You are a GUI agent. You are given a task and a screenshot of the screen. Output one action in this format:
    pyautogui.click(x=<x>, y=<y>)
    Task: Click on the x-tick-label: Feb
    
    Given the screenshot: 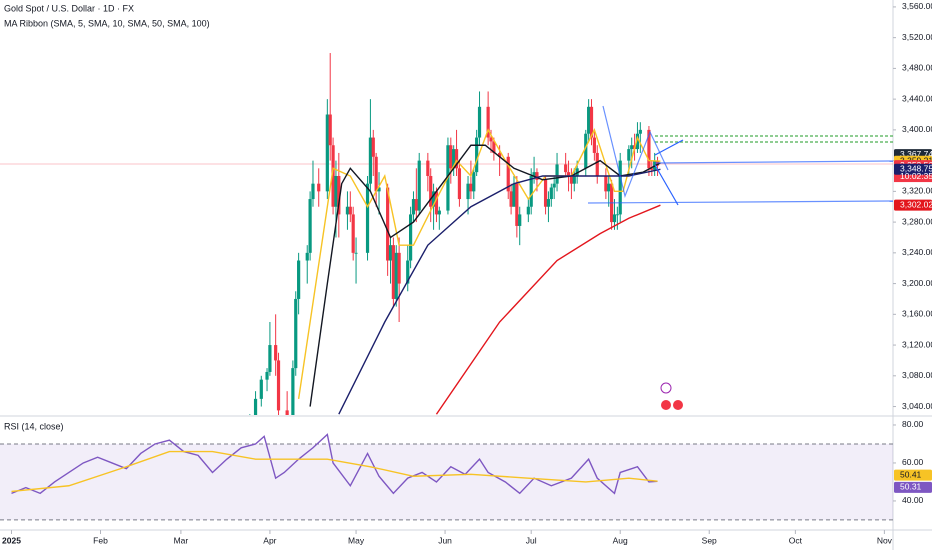 What is the action you would take?
    pyautogui.click(x=100, y=540)
    